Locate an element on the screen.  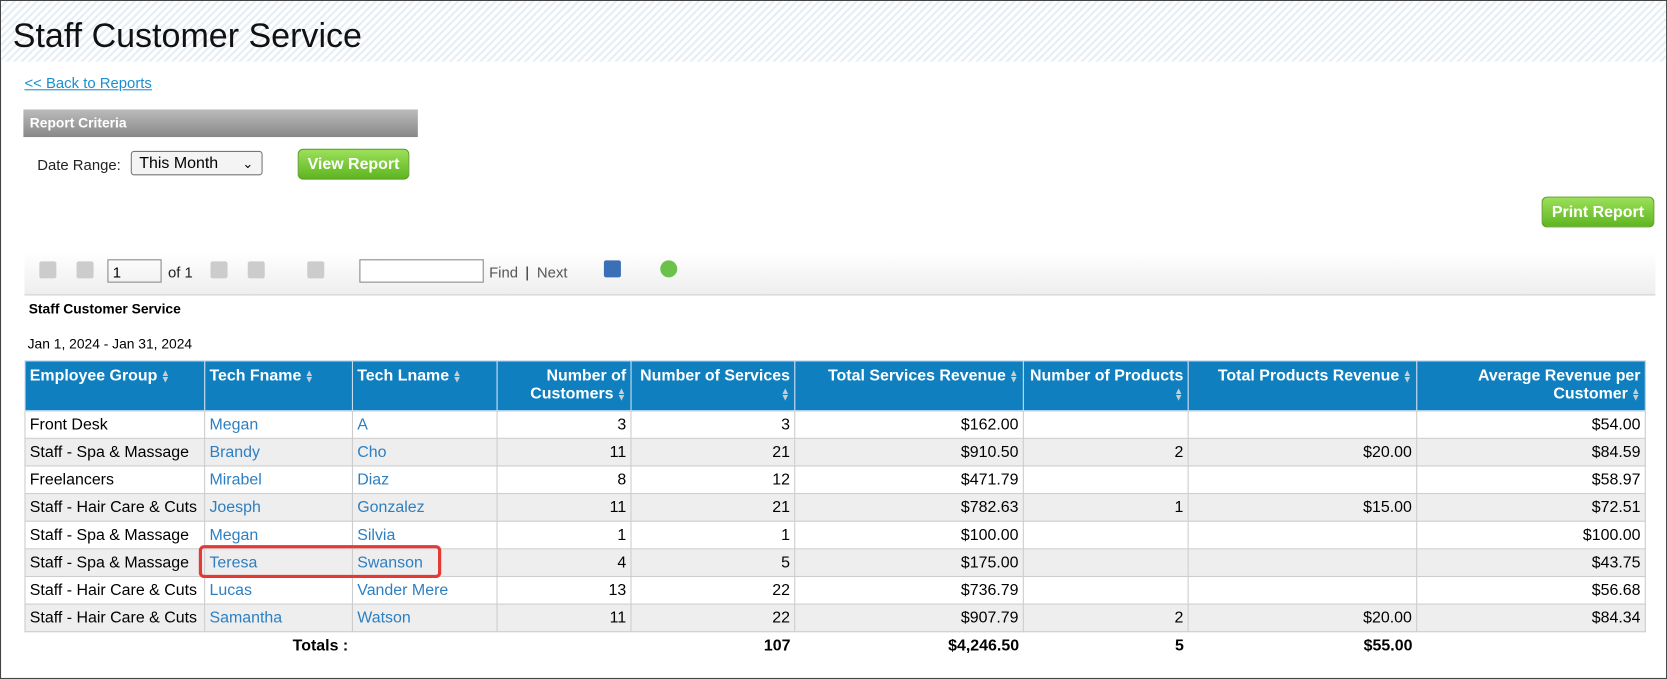
prev-page is located at coordinates (85, 270).